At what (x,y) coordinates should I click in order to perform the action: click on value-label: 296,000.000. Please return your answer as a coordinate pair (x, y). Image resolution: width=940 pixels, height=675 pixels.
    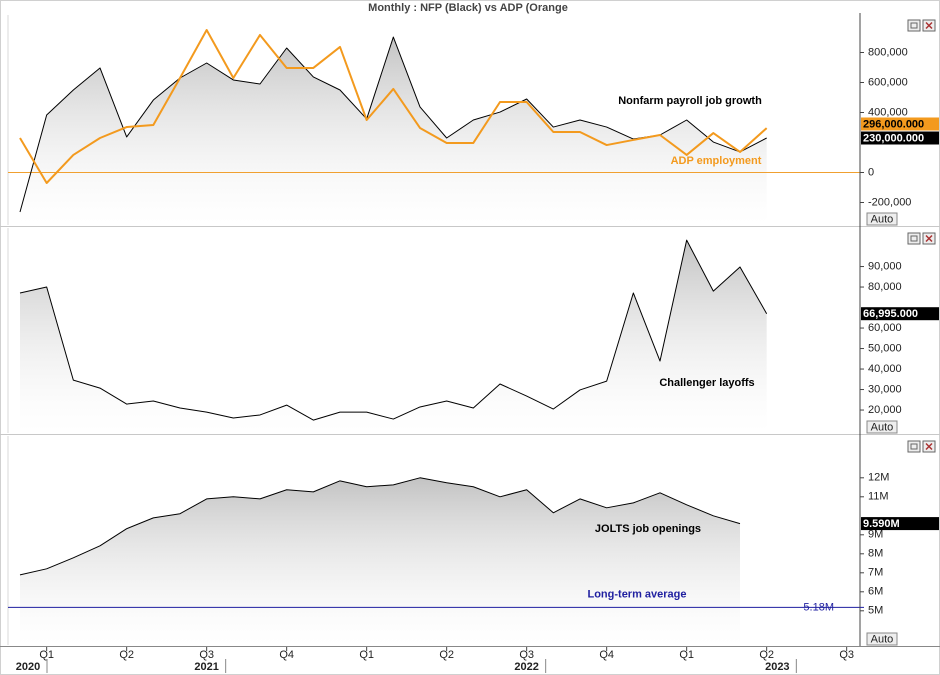
    Looking at the image, I should click on (893, 124).